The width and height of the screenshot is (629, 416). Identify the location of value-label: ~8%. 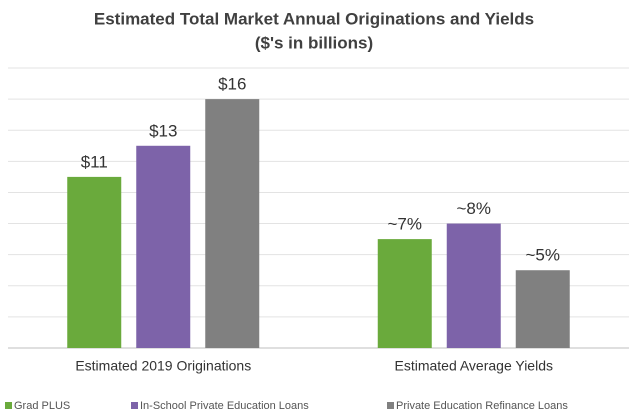
(474, 208).